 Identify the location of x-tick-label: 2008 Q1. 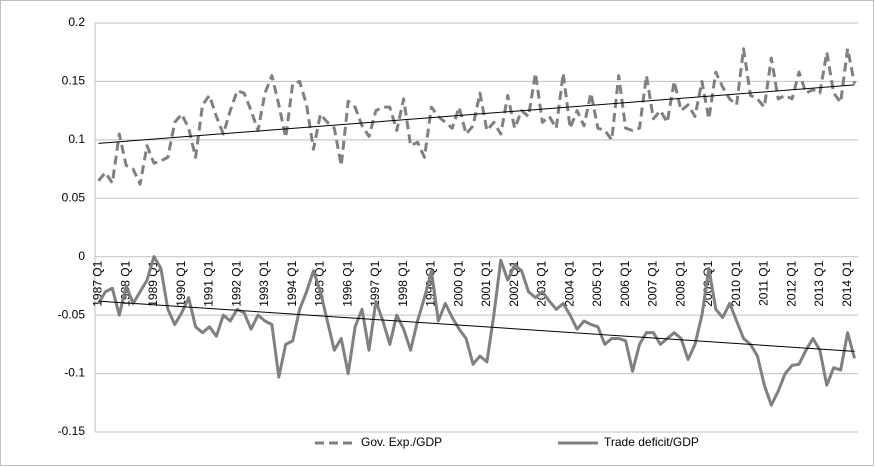
(680, 283).